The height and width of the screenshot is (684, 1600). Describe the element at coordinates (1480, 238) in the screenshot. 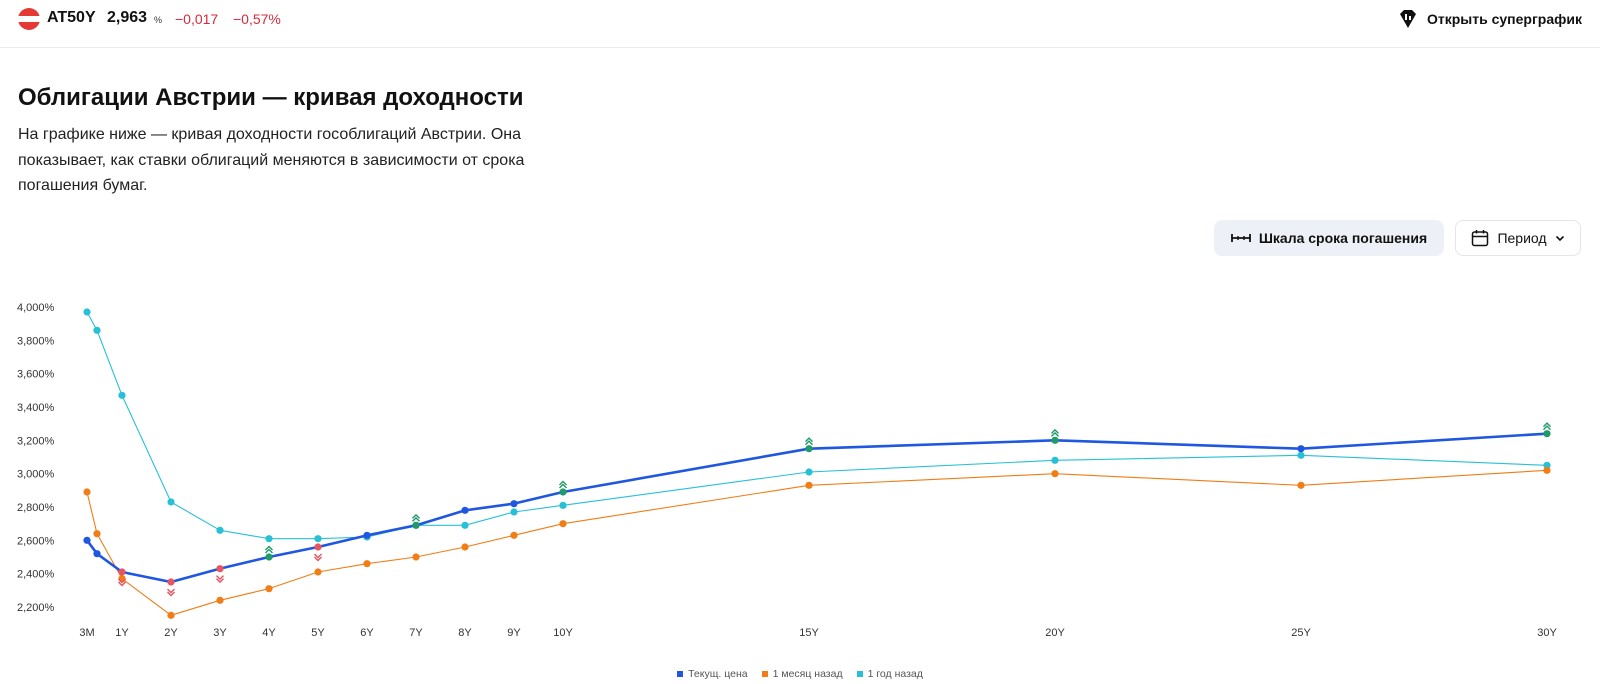

I see `calendar-icon` at that location.